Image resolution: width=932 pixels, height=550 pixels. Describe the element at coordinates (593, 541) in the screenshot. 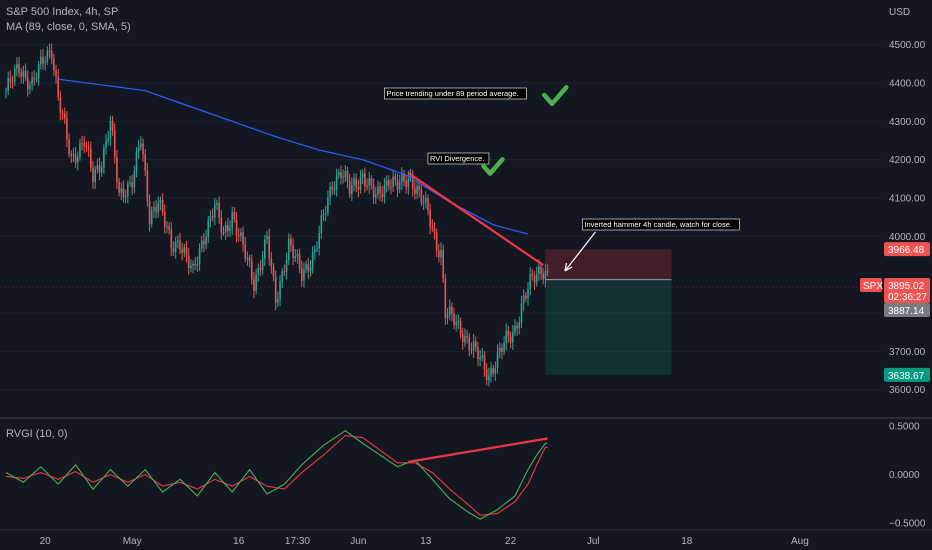

I see `time-tick-label: Jul` at that location.